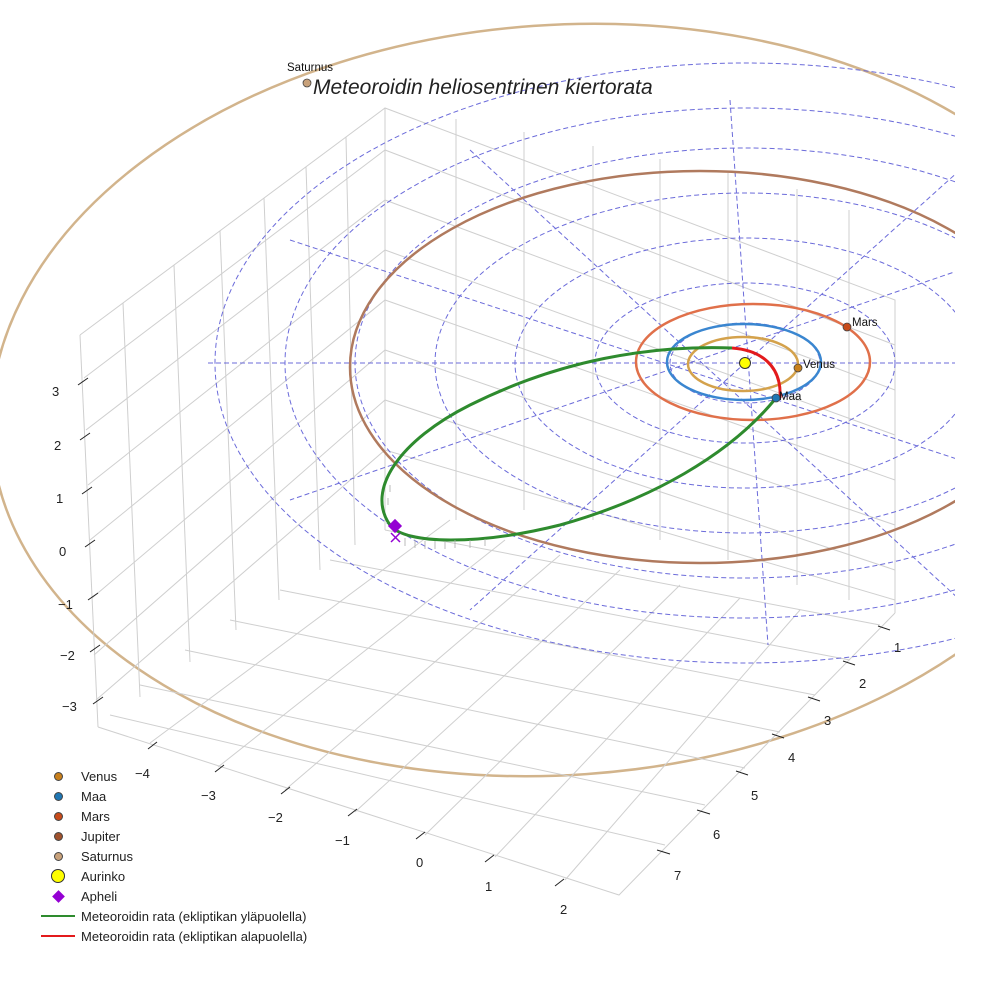 This screenshot has width=984, height=984. I want to click on orbit-drop-lines, so click(436, 517).